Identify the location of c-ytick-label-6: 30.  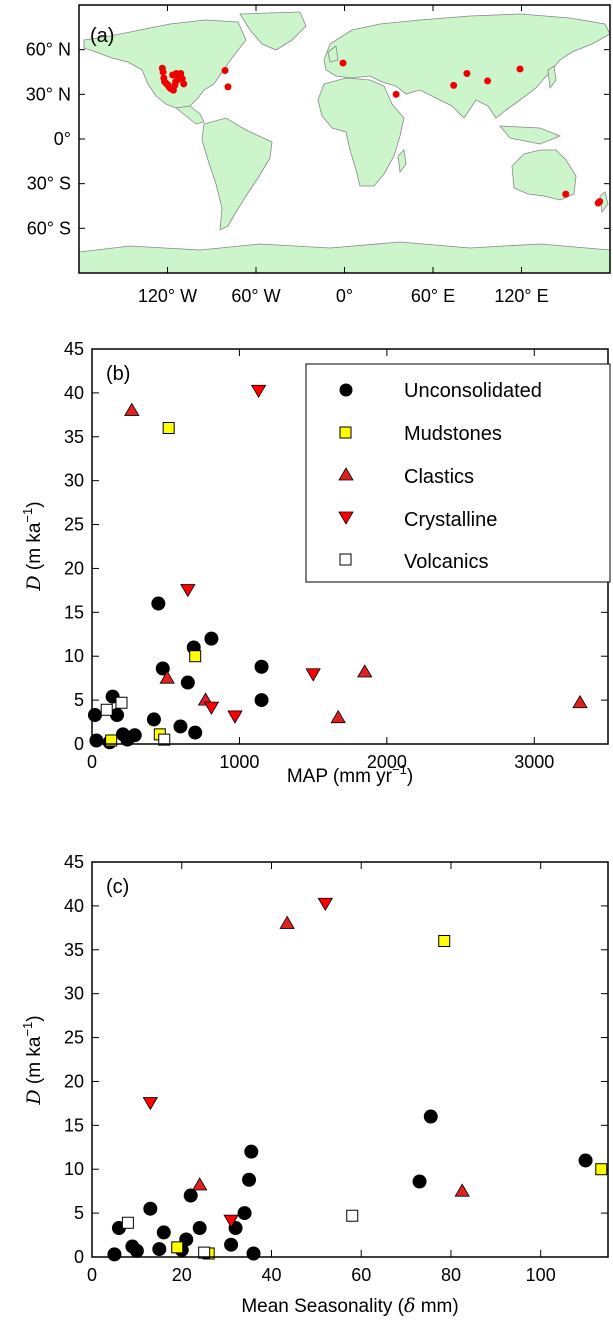
(74, 994).